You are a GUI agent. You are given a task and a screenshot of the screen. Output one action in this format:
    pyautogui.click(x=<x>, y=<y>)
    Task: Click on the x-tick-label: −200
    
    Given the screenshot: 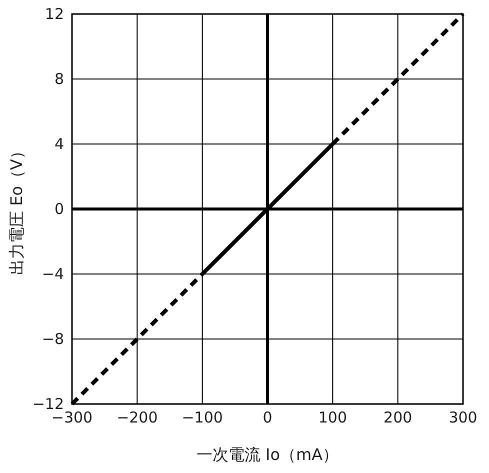 What is the action you would take?
    pyautogui.click(x=137, y=417)
    